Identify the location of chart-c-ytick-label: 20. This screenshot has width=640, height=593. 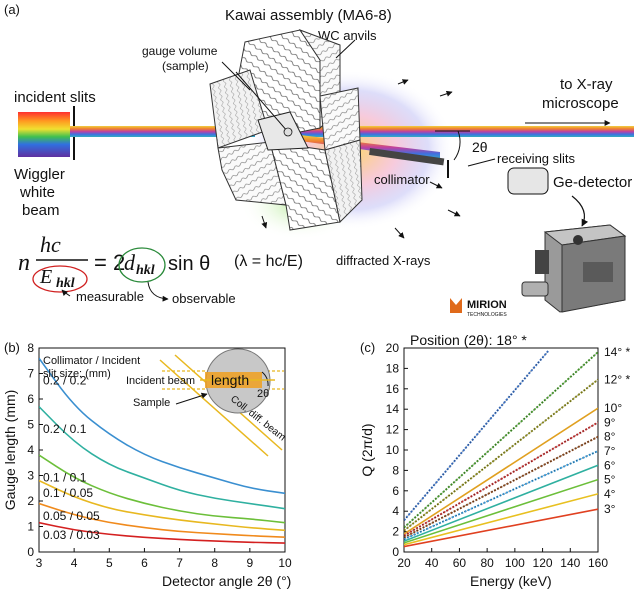
(393, 348).